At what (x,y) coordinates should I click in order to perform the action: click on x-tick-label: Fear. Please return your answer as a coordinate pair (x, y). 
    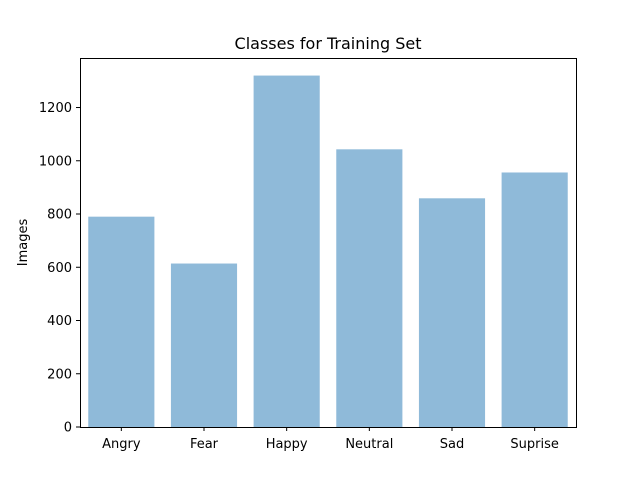
    Looking at the image, I should click on (204, 444).